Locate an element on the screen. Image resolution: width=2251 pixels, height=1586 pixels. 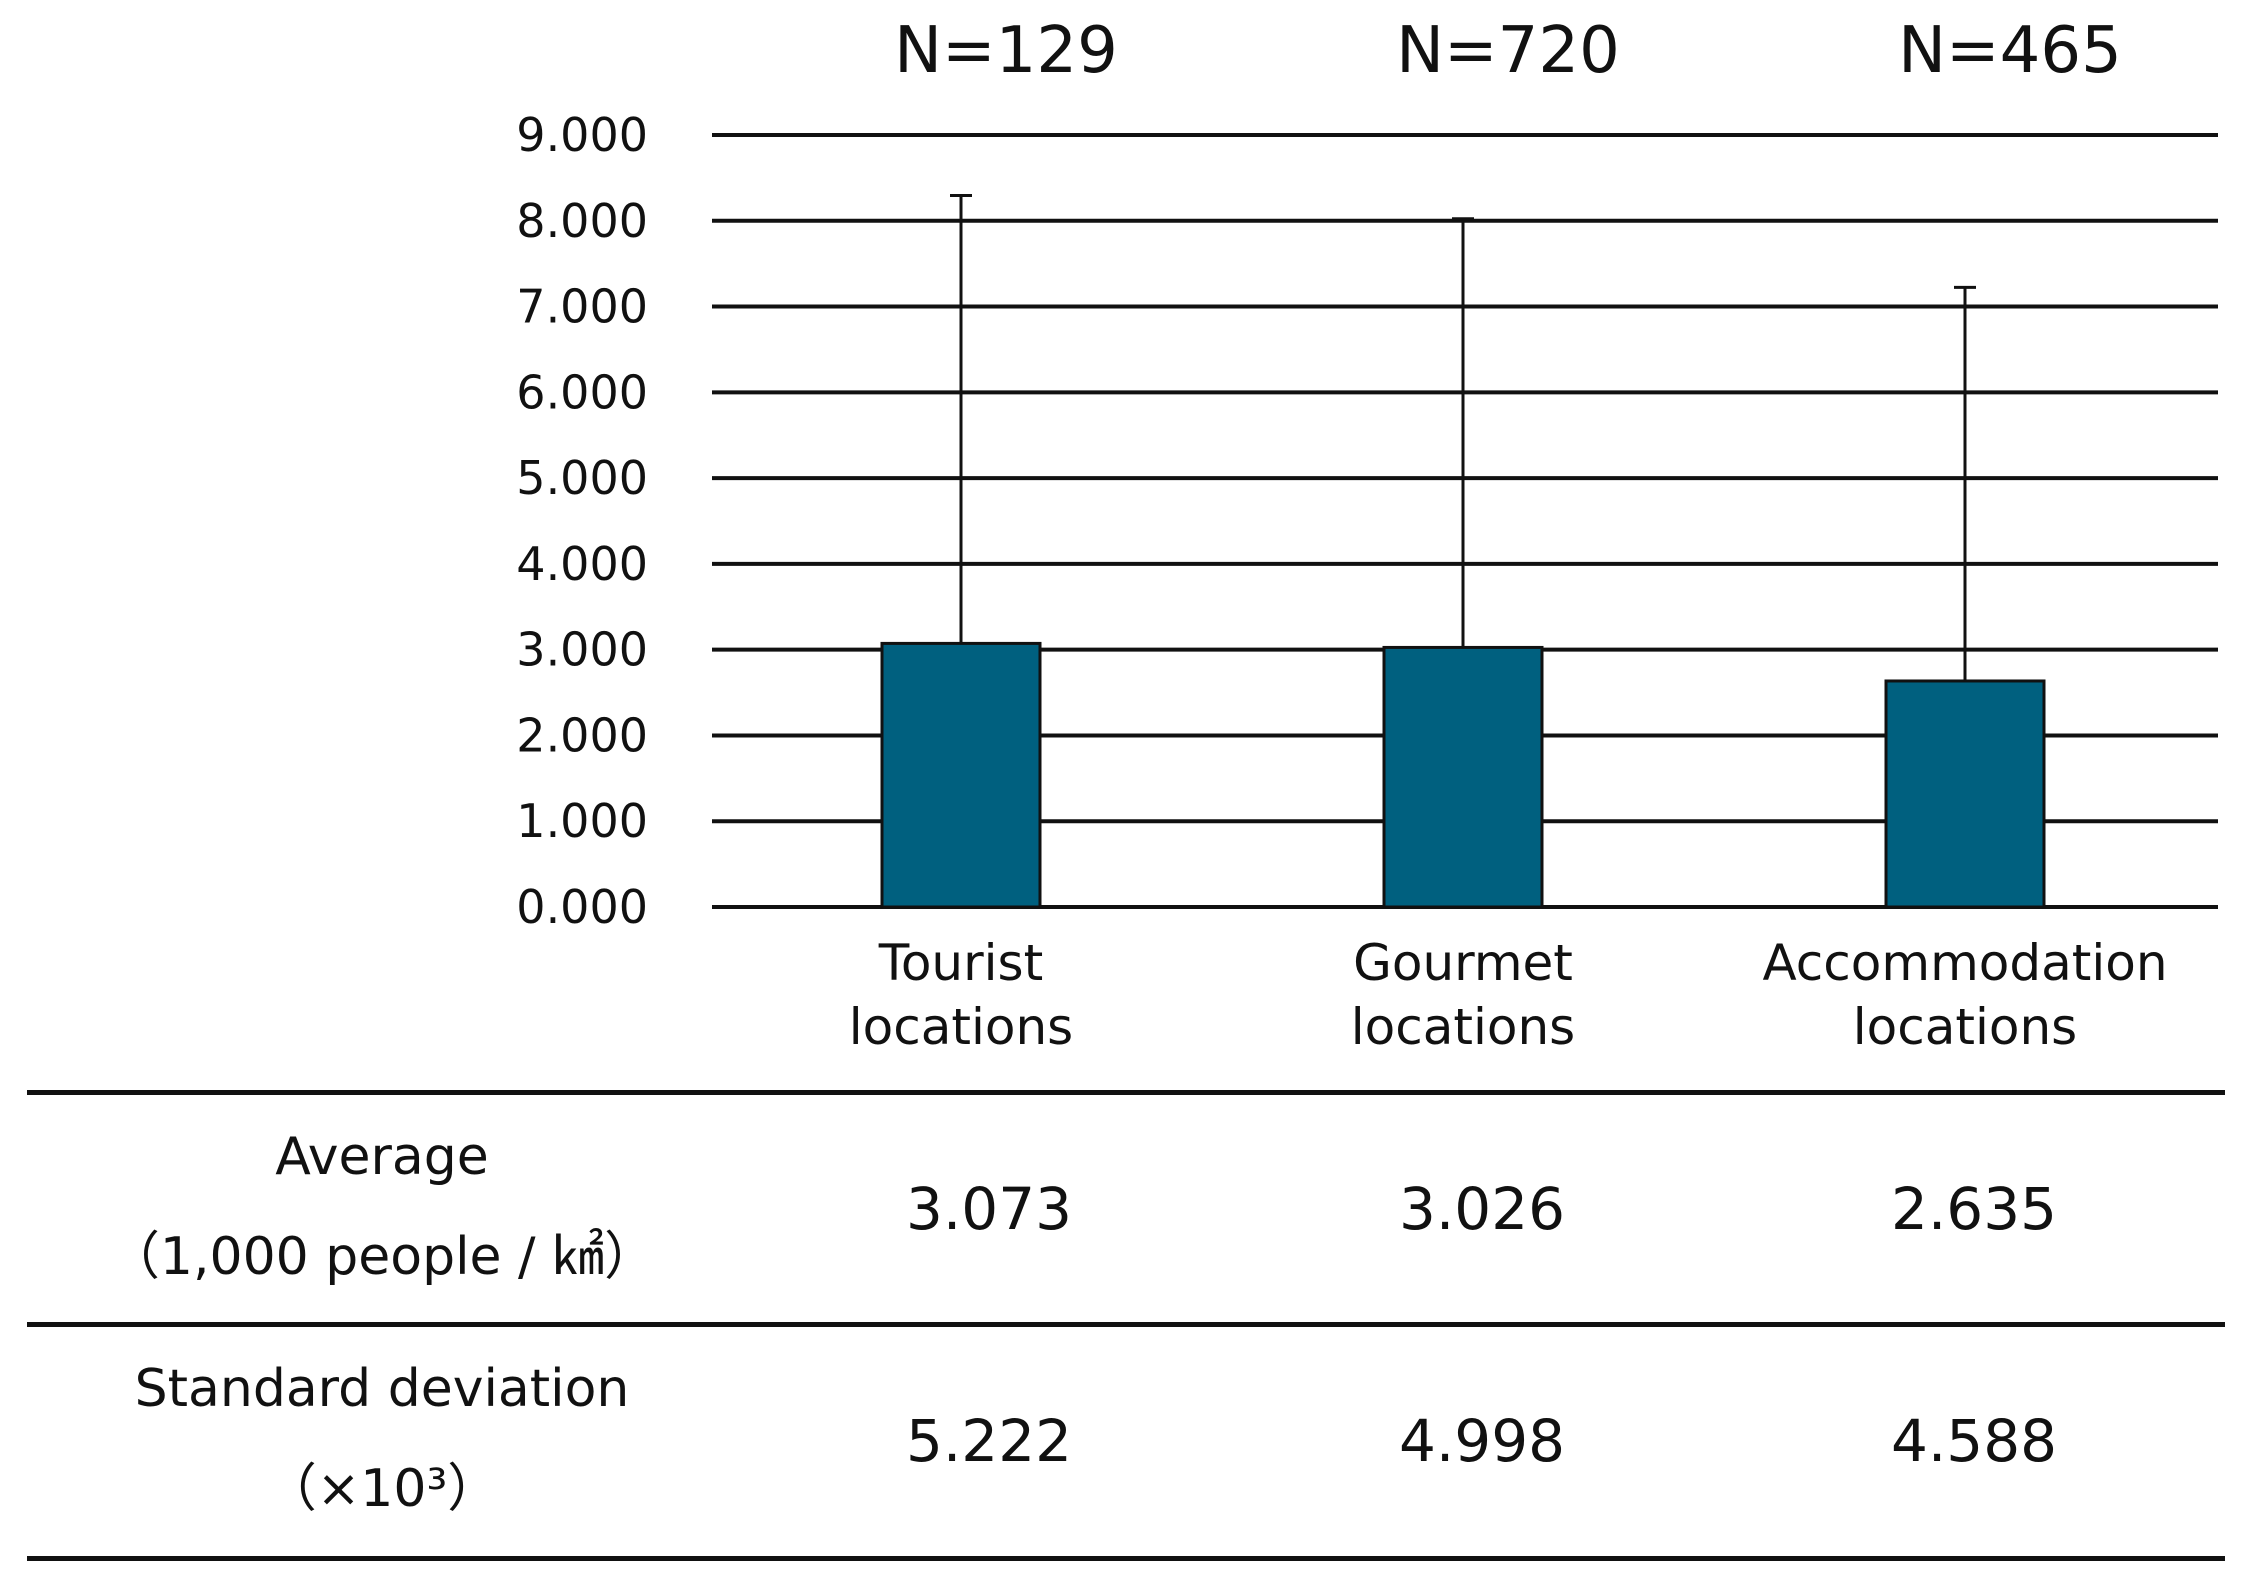
y-tick-label: 0.000 is located at coordinates (582, 907).